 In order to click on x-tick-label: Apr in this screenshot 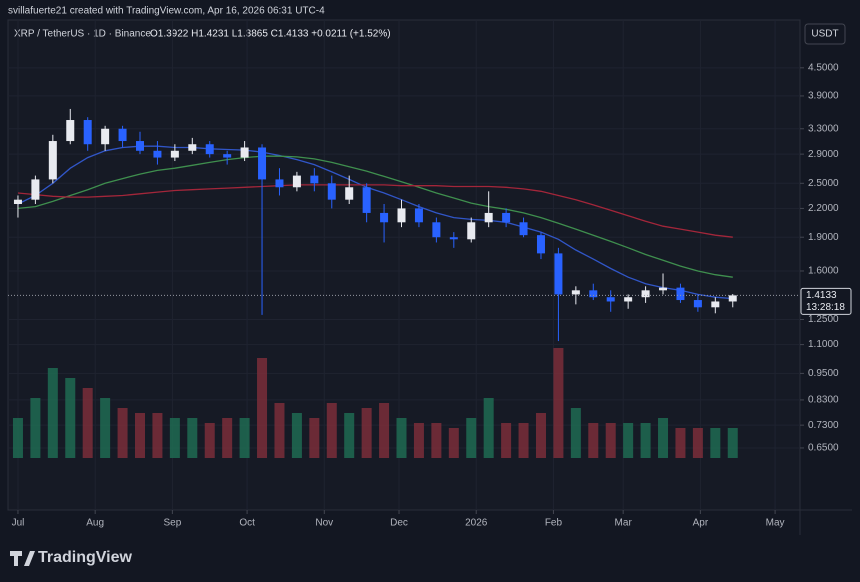, I will do `click(701, 523)`.